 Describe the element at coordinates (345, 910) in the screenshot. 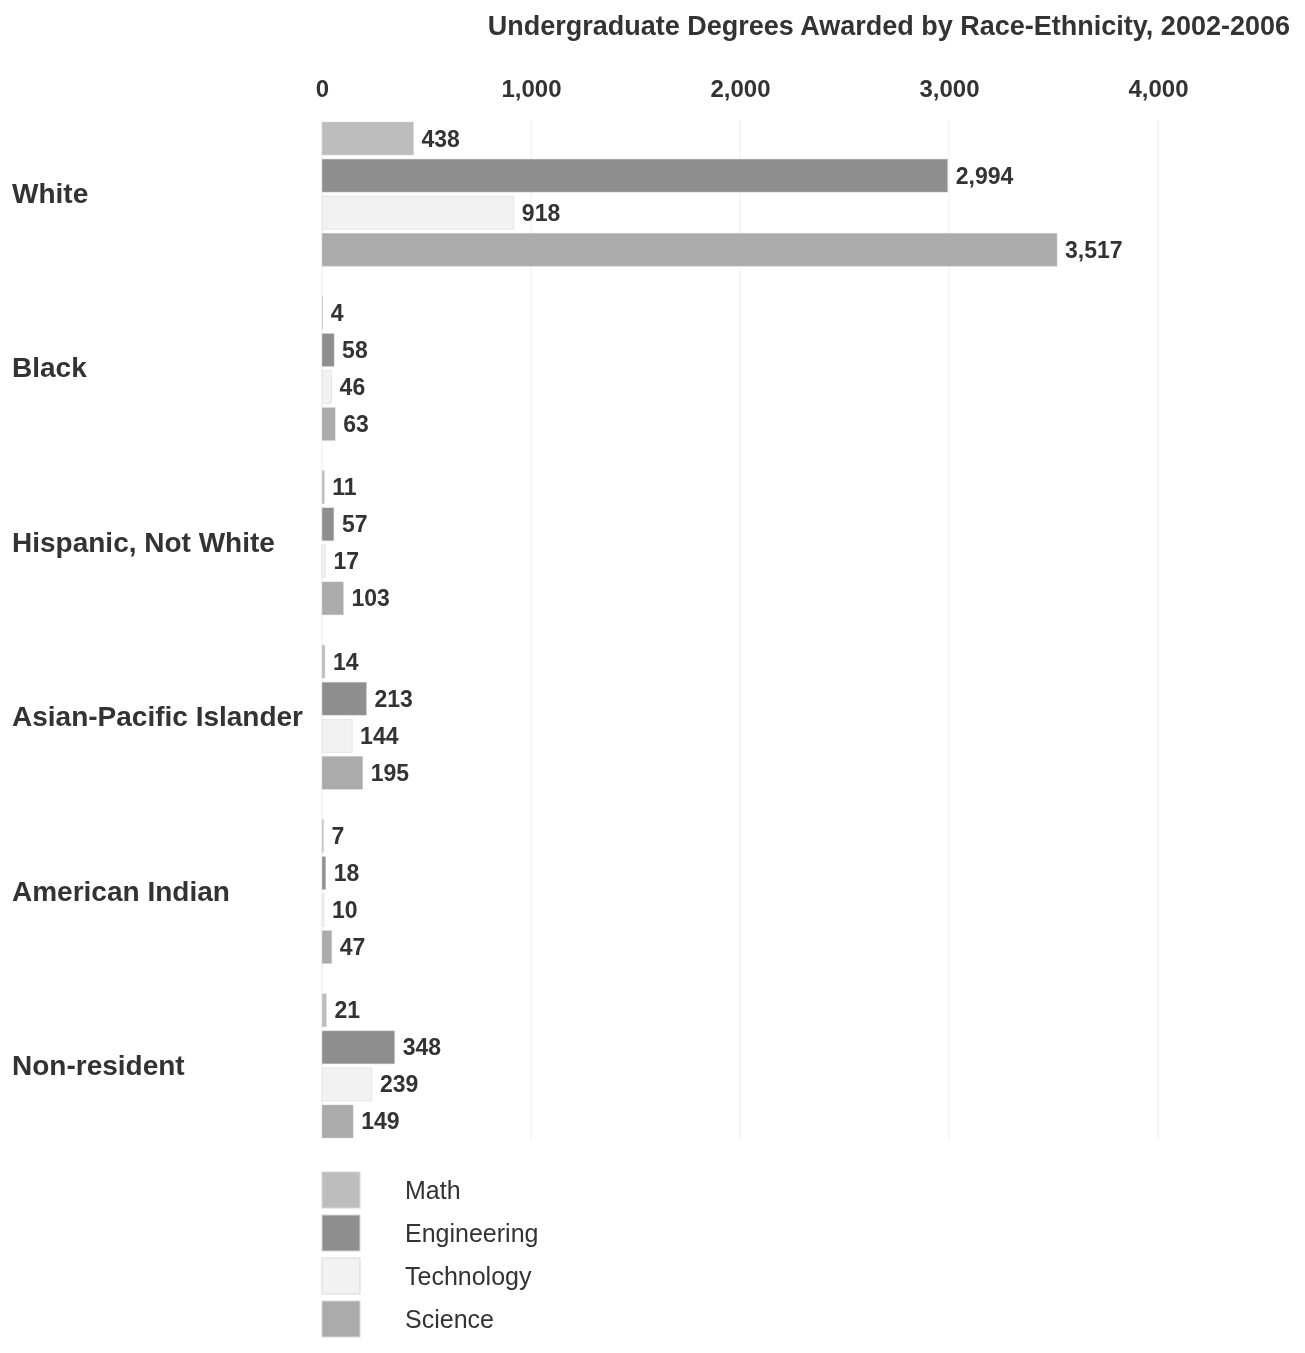

I see `data-label: 10` at that location.